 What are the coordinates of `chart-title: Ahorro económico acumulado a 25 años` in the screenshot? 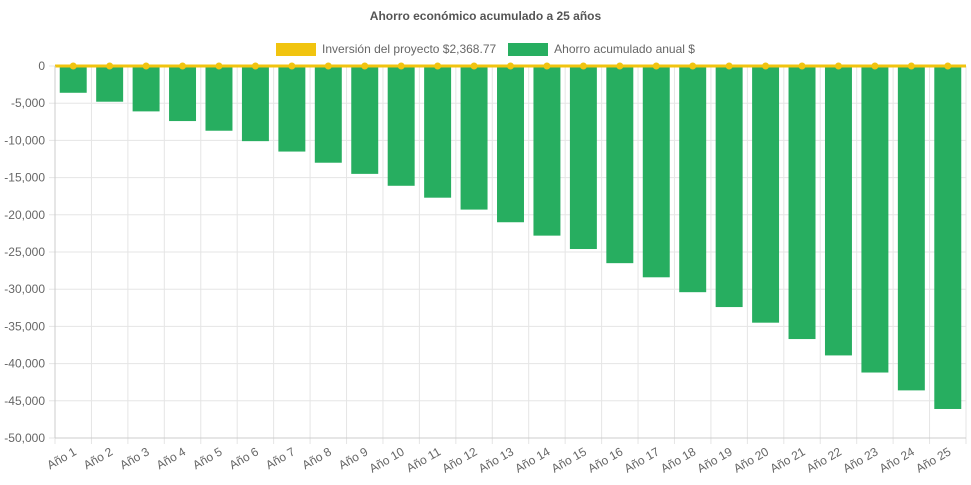 It's located at (485, 16).